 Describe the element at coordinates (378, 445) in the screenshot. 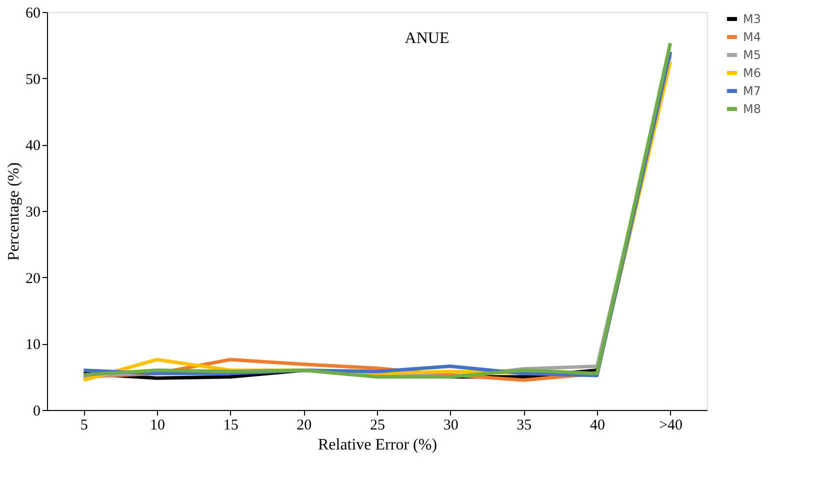

I see `x-axis-title: Relative Error (%)` at that location.